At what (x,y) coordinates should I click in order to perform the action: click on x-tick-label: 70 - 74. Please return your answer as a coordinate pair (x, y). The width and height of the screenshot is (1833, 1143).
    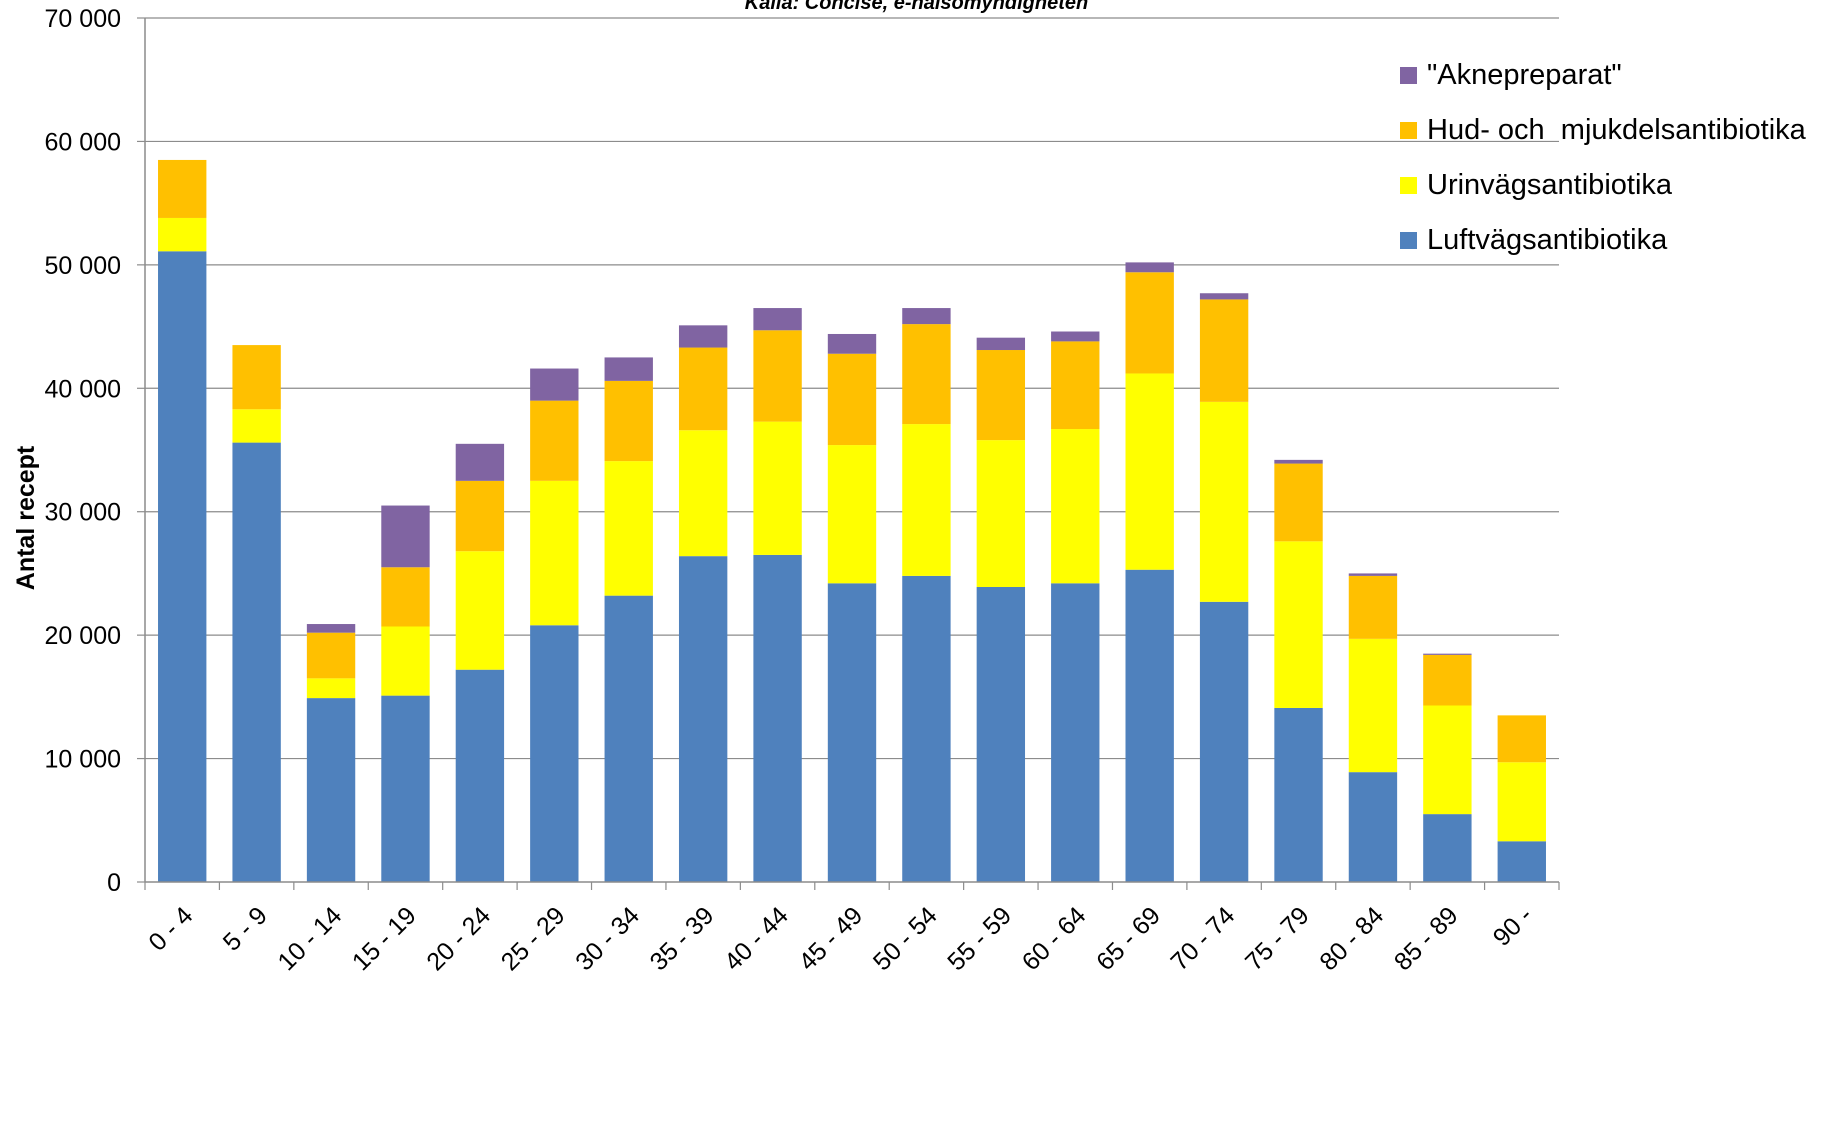
    Looking at the image, I should click on (1203, 938).